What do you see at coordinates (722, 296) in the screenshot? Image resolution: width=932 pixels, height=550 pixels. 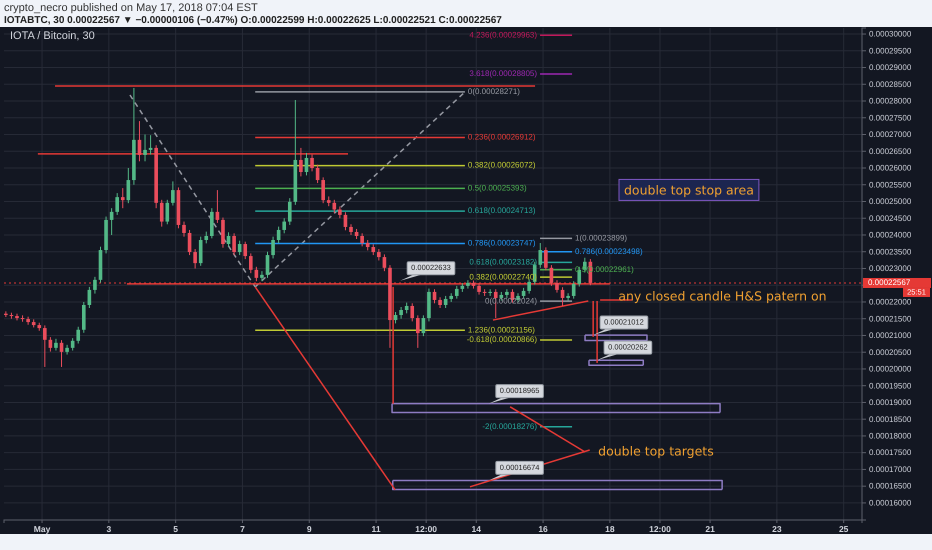 I see `annotation: any closed candle H&S patern on` at bounding box center [722, 296].